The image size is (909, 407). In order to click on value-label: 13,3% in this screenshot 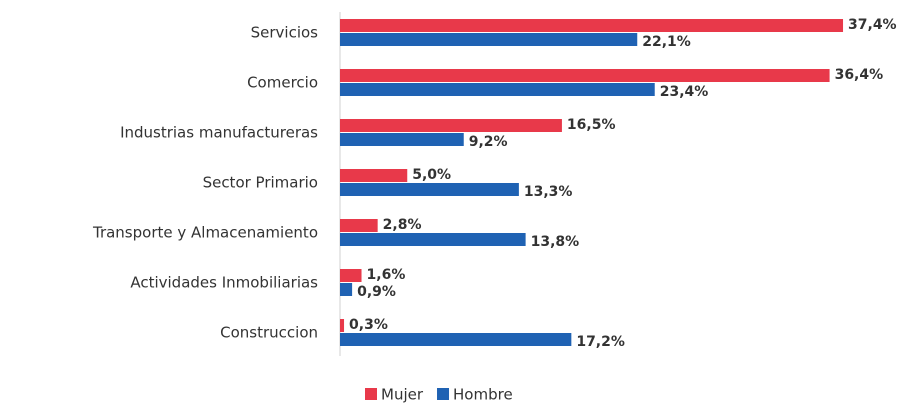, I will do `click(548, 192)`.